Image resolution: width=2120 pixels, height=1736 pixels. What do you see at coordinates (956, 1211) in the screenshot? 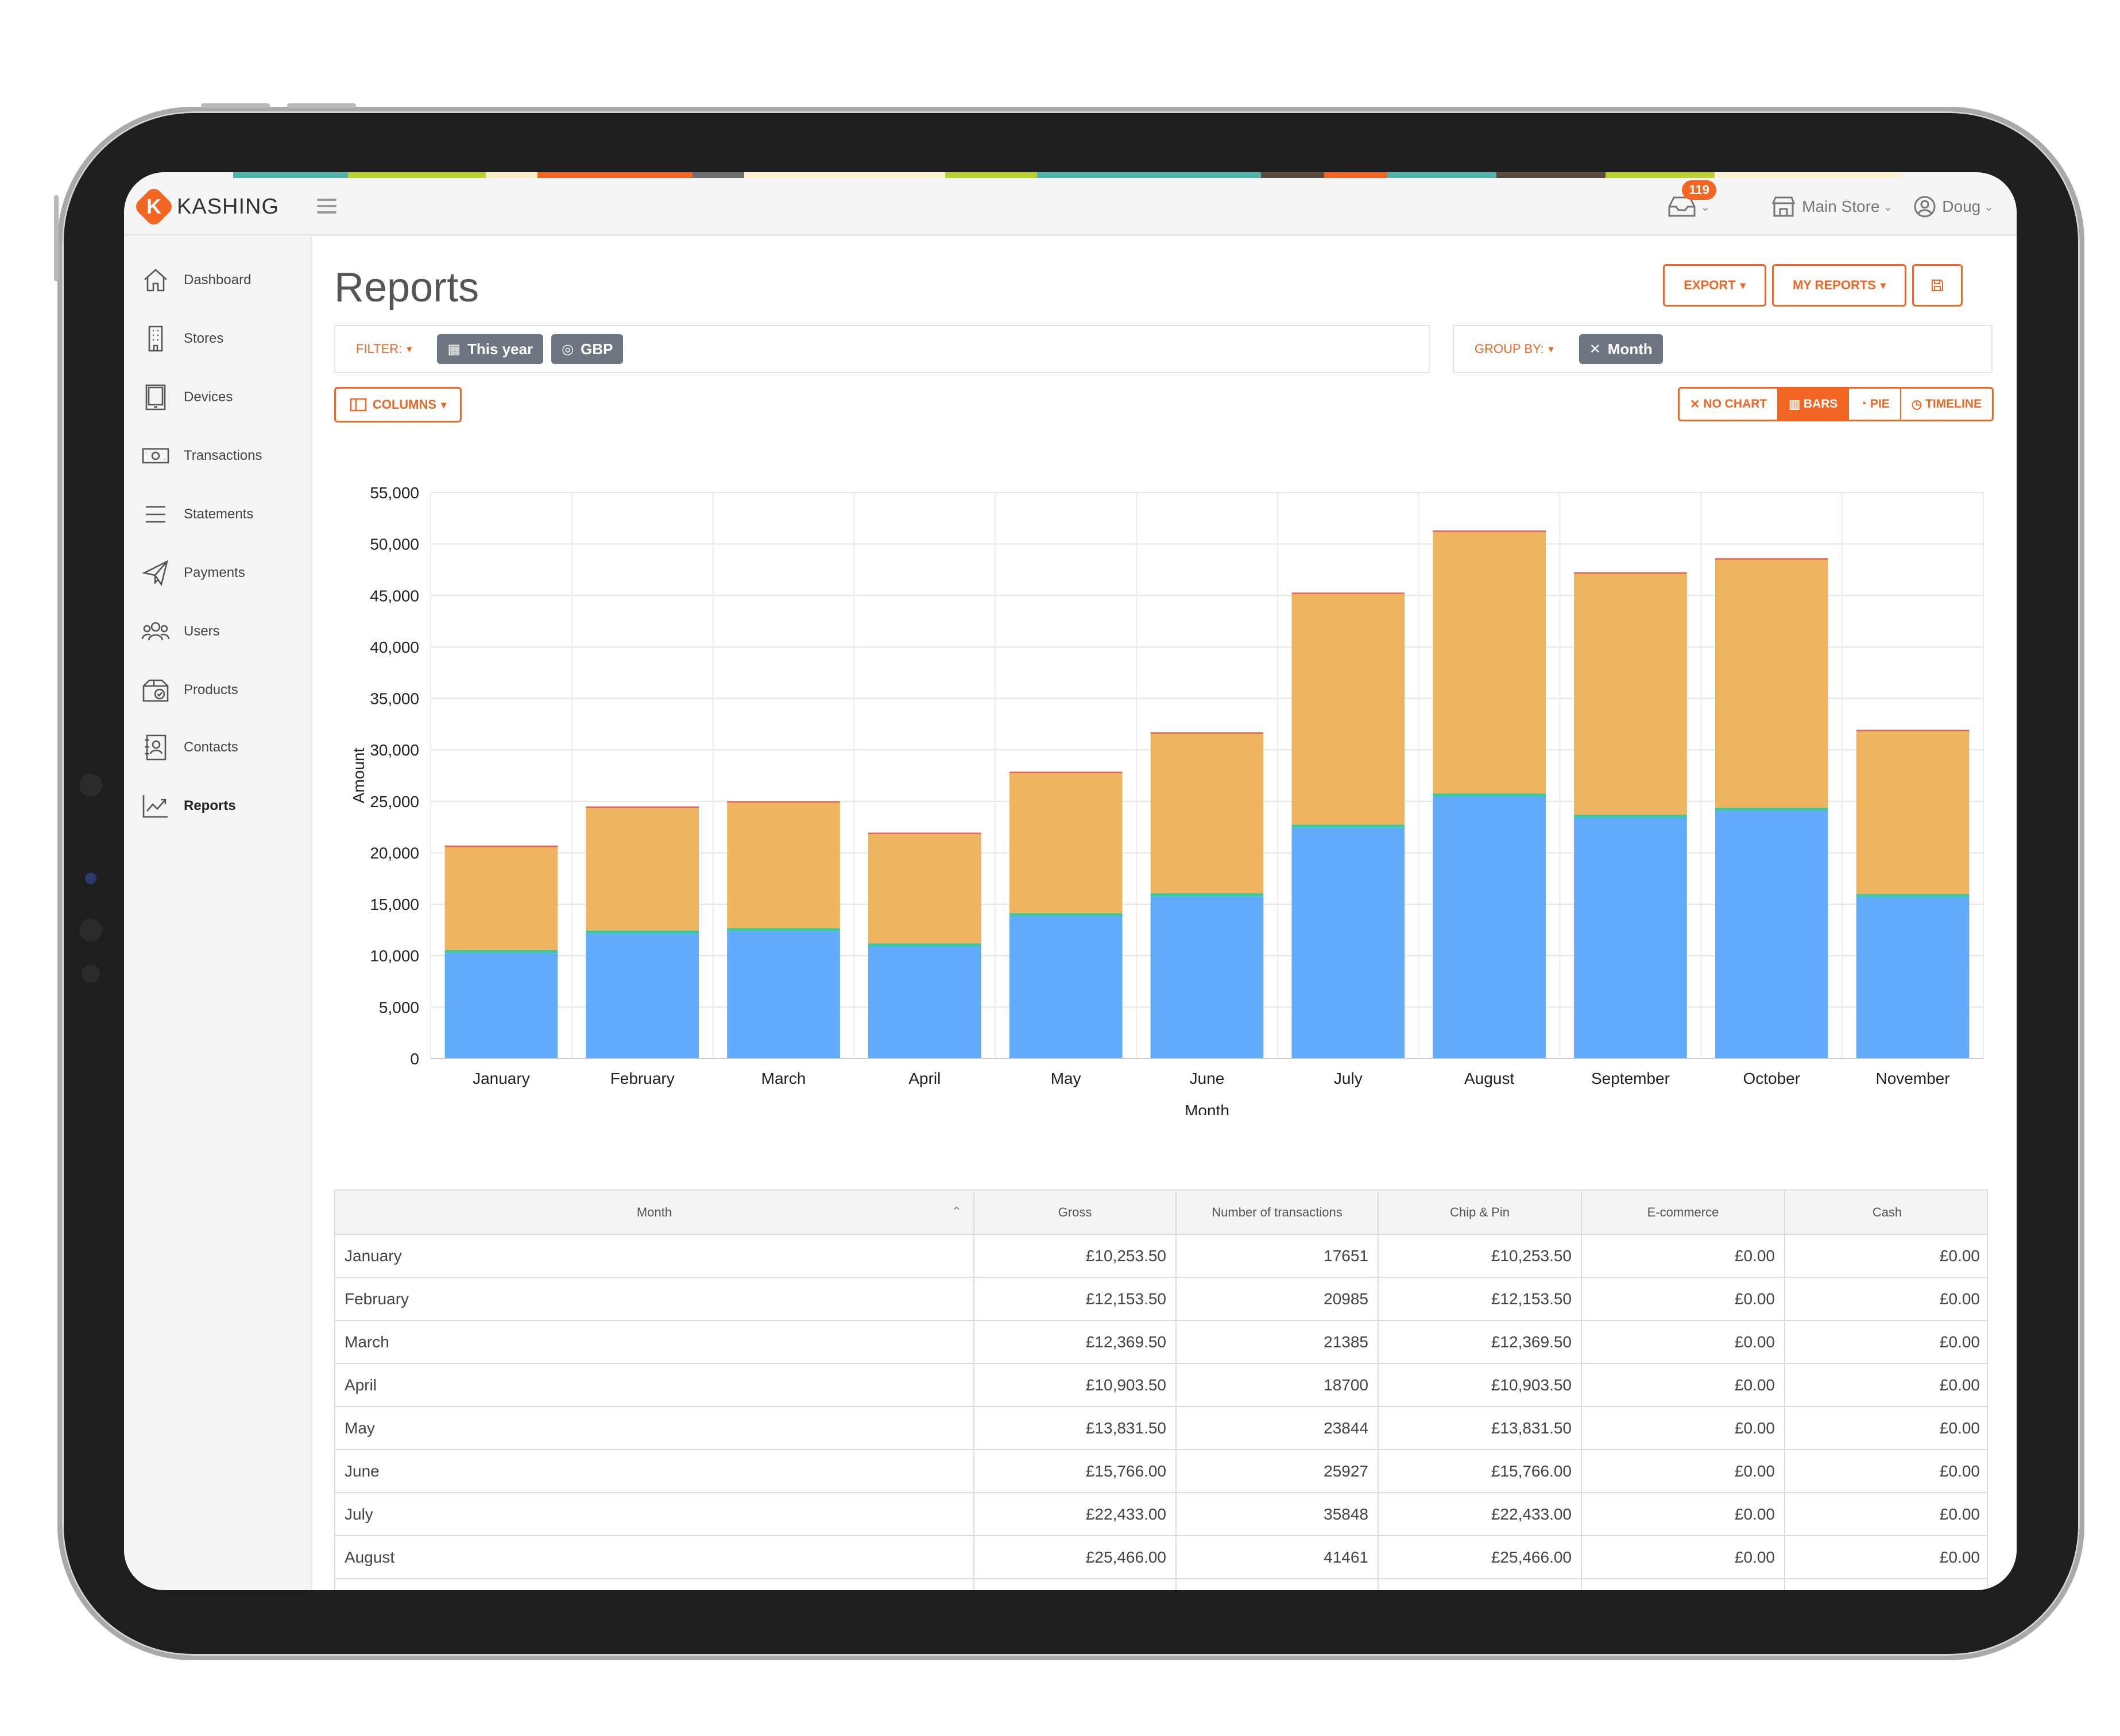
I see `sort-ascending-icon: ⌃` at bounding box center [956, 1211].